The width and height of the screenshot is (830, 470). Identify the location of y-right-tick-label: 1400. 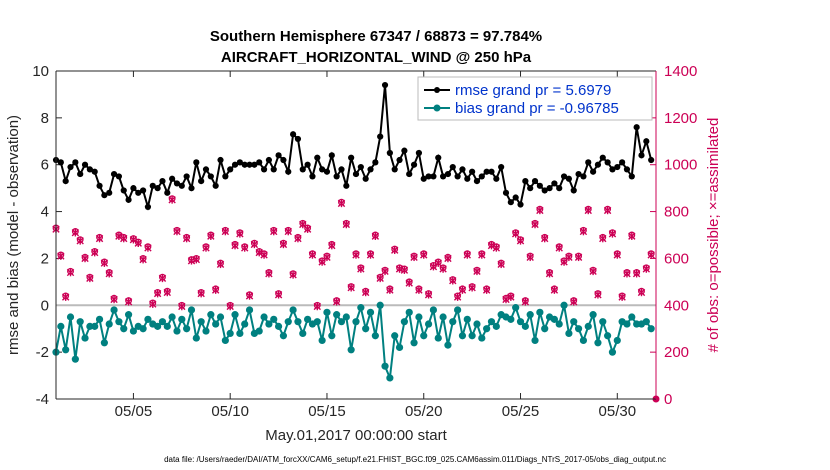
(680, 71).